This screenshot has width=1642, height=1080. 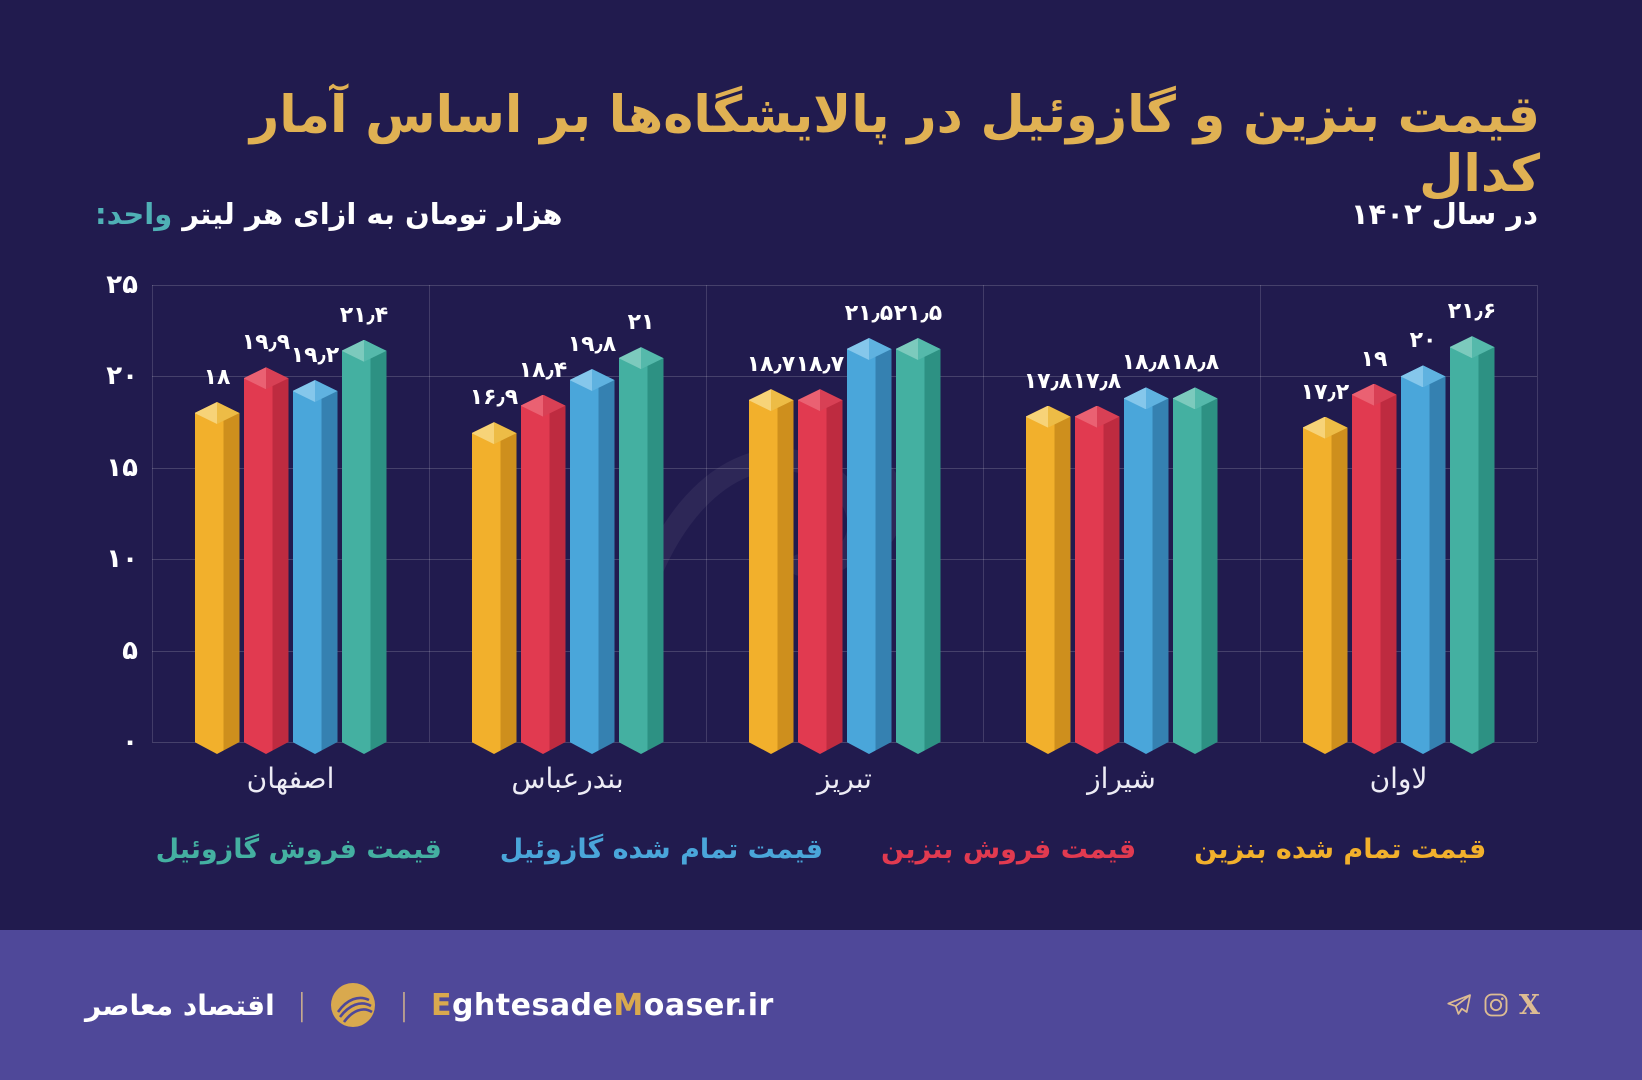 What do you see at coordinates (821, 1005) in the screenshot?
I see `footer-bar: اقتصاد معاصر | | EghtesadeMoaser.ir X` at bounding box center [821, 1005].